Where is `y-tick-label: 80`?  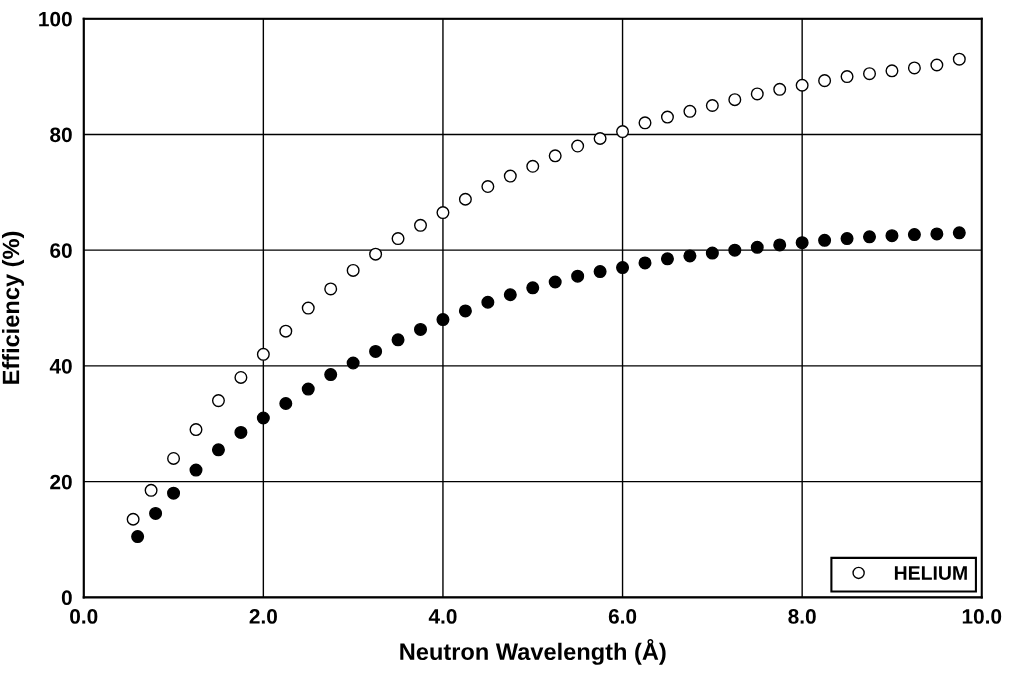 y-tick-label: 80 is located at coordinates (61, 135).